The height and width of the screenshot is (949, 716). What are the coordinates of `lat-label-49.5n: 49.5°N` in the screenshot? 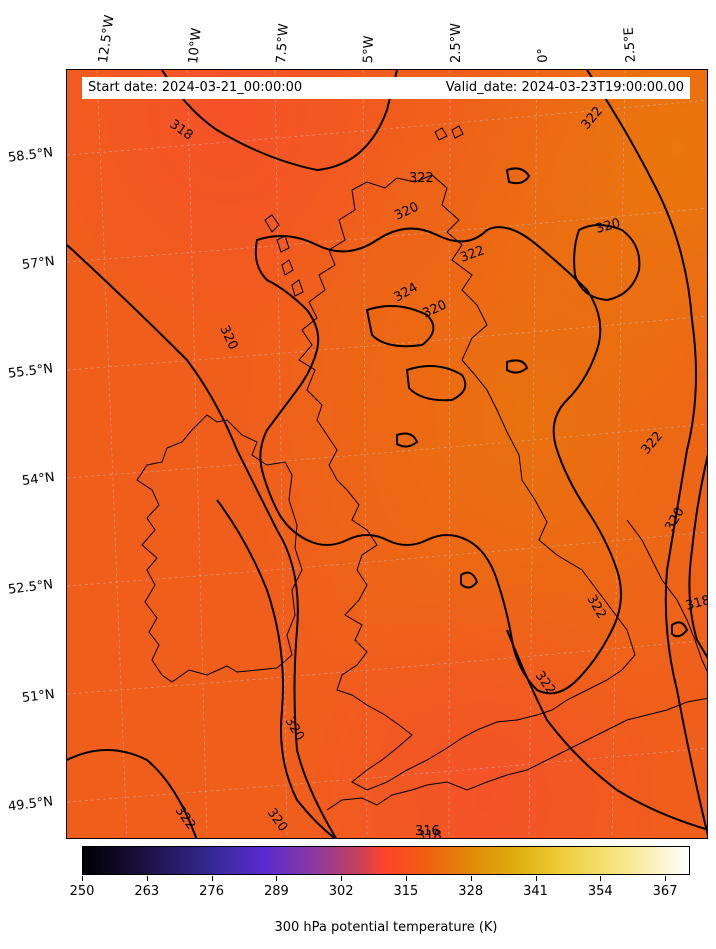 It's located at (30, 804).